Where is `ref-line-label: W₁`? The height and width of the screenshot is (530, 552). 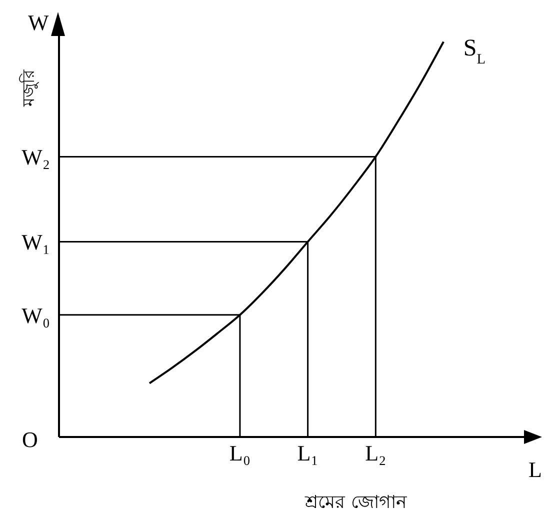
ref-line-label: W₁ is located at coordinates (36, 242).